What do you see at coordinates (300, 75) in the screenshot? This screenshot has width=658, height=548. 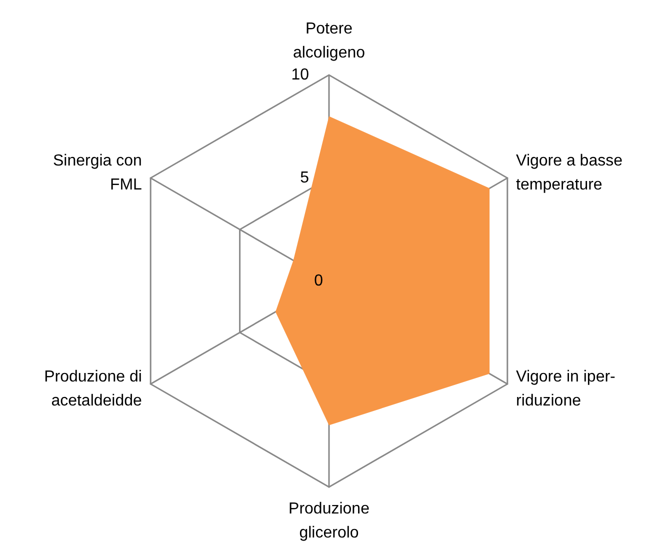 I see `y-tick-label: 10` at bounding box center [300, 75].